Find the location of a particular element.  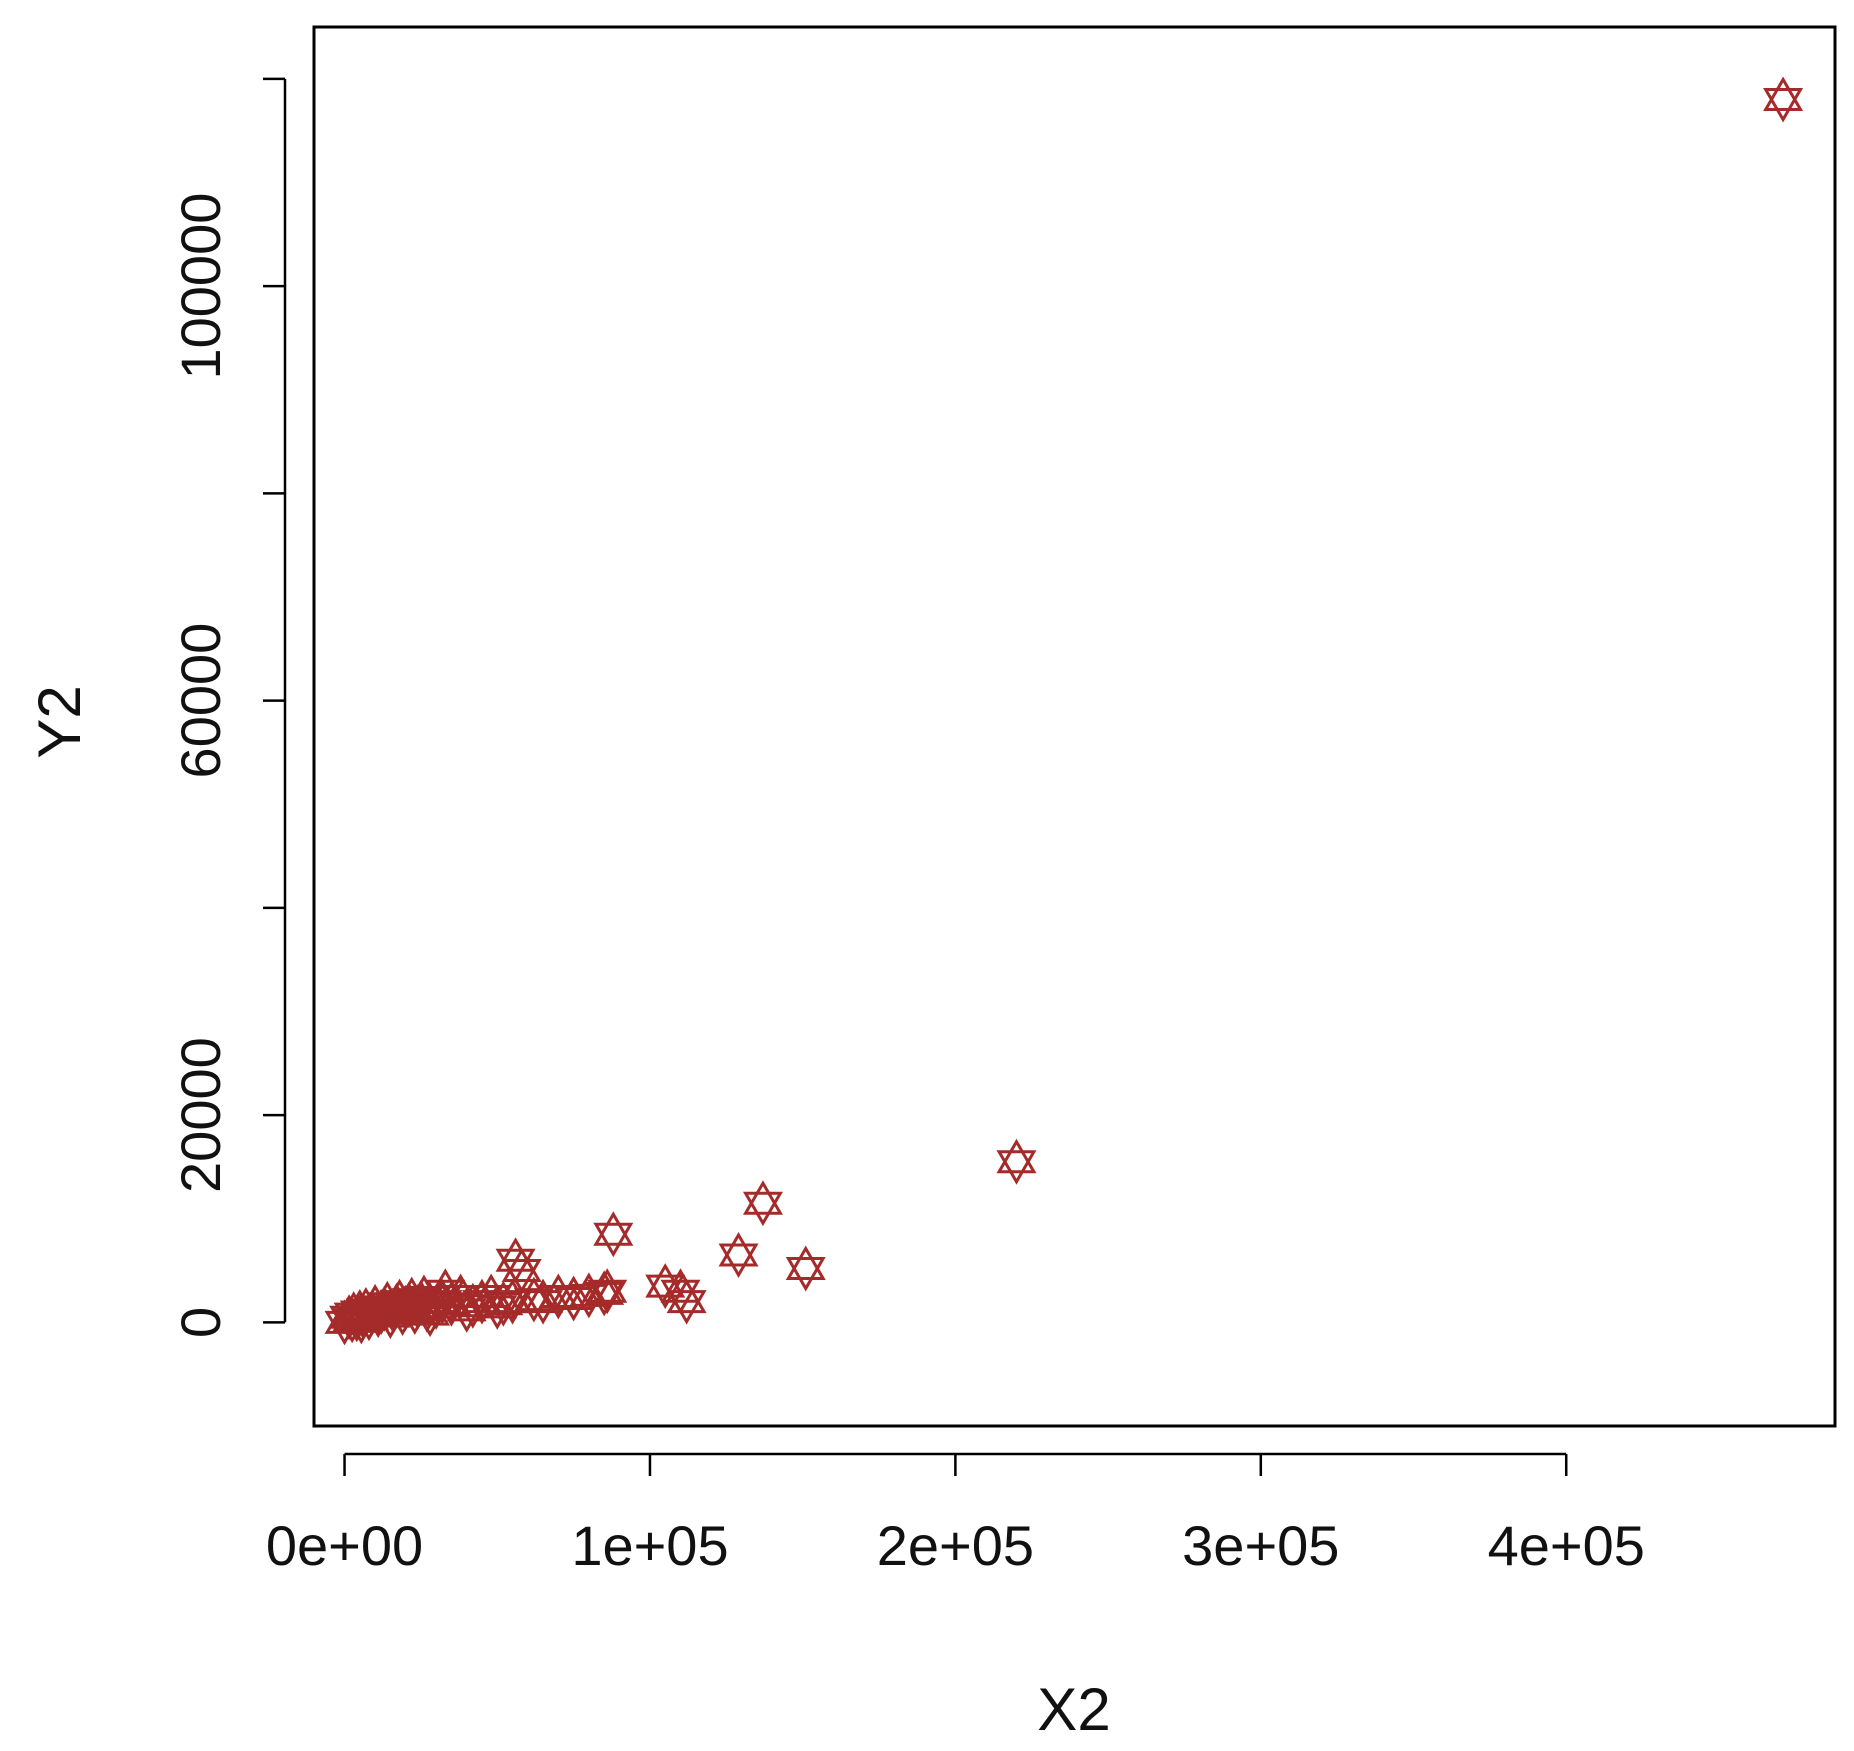

y-tick-label: 100000 is located at coordinates (200, 286).